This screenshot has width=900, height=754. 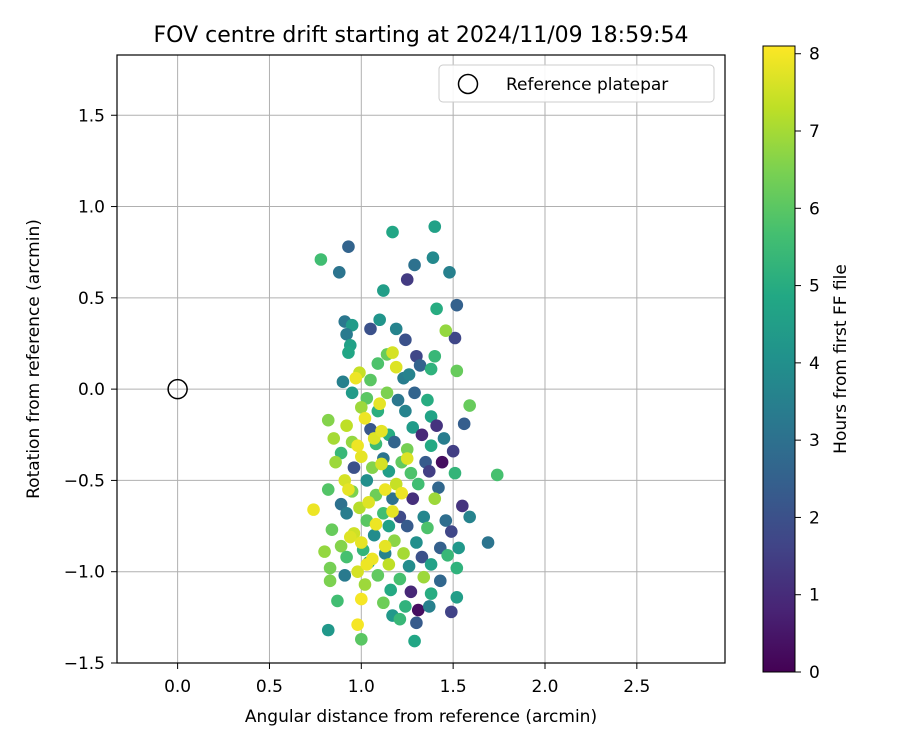 I want to click on y-axis-label: Rotation from reference (arcmin), so click(x=34, y=359).